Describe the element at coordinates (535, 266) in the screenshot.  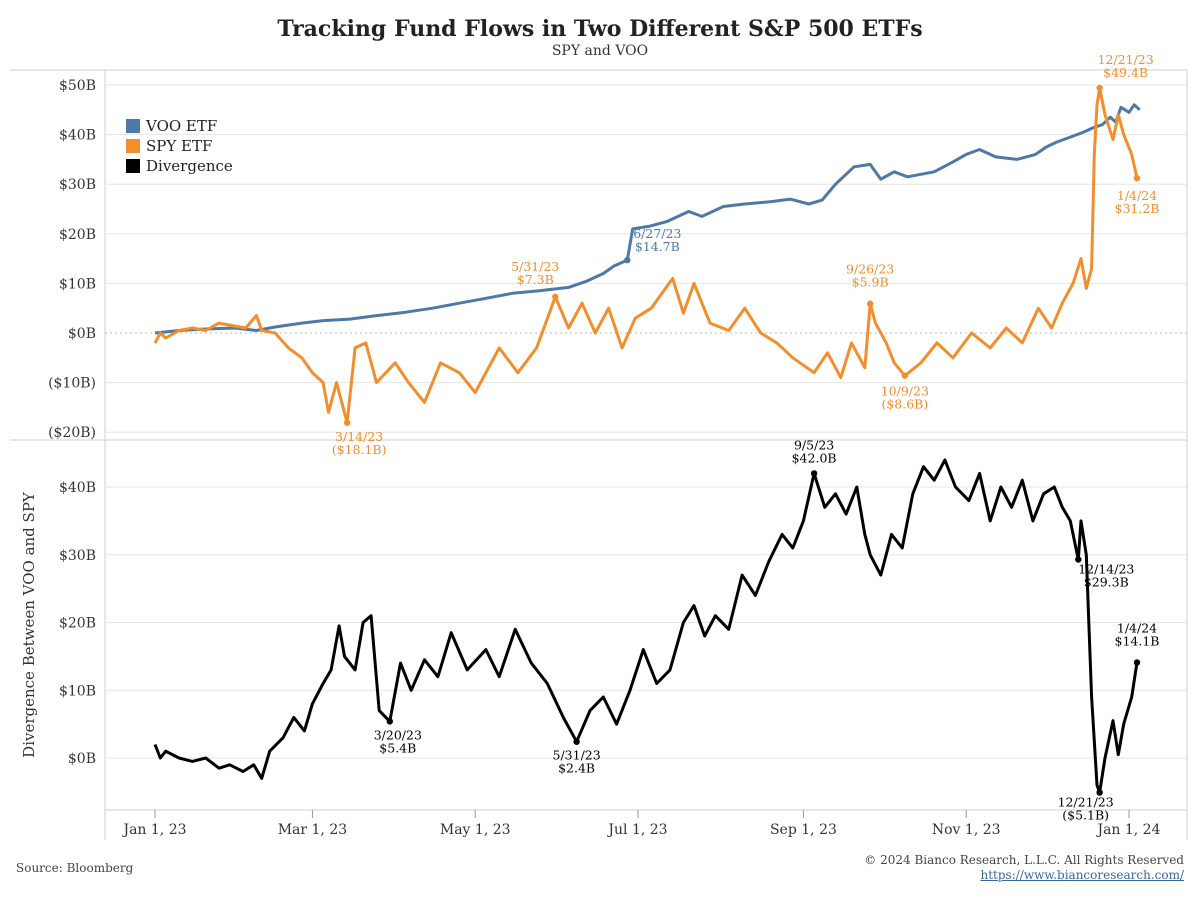
I see `top-annotation-date: 5/31/23` at that location.